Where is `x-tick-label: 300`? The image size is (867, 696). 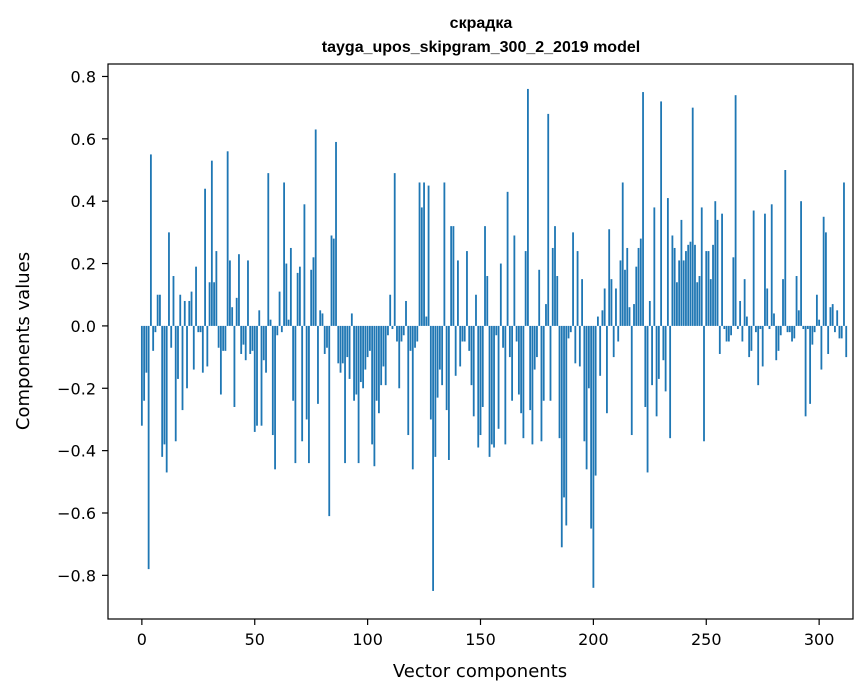
x-tick-label: 300 is located at coordinates (819, 639).